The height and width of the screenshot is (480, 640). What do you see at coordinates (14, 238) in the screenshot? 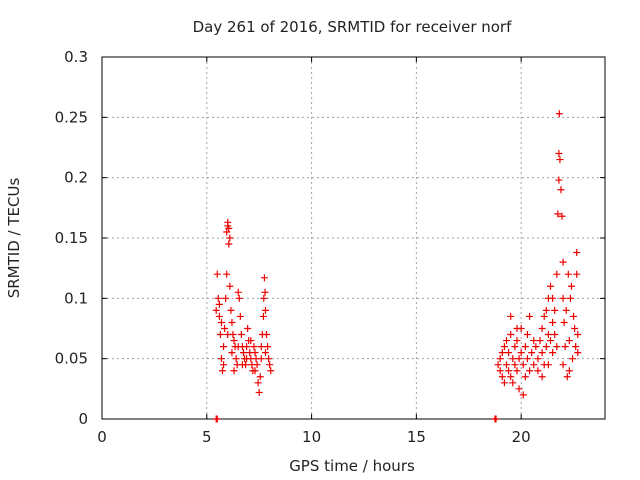
I see `y-axis-label: SRMTID / TECUs` at bounding box center [14, 238].